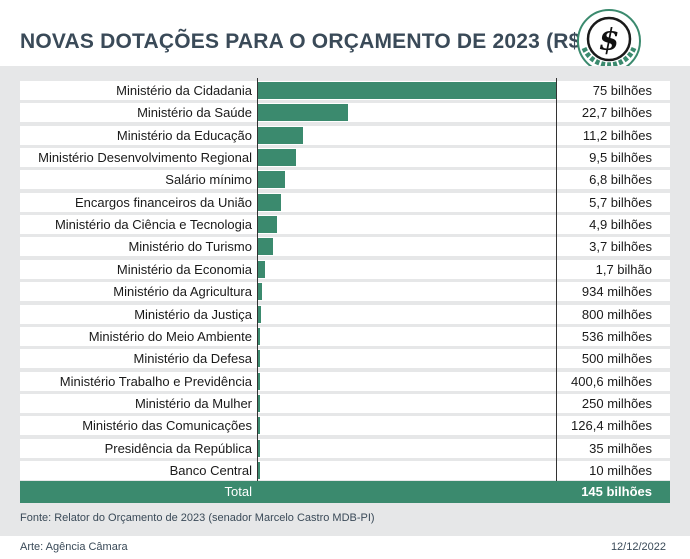  I want to click on value-label: 22,7 bilhões, so click(616, 113).